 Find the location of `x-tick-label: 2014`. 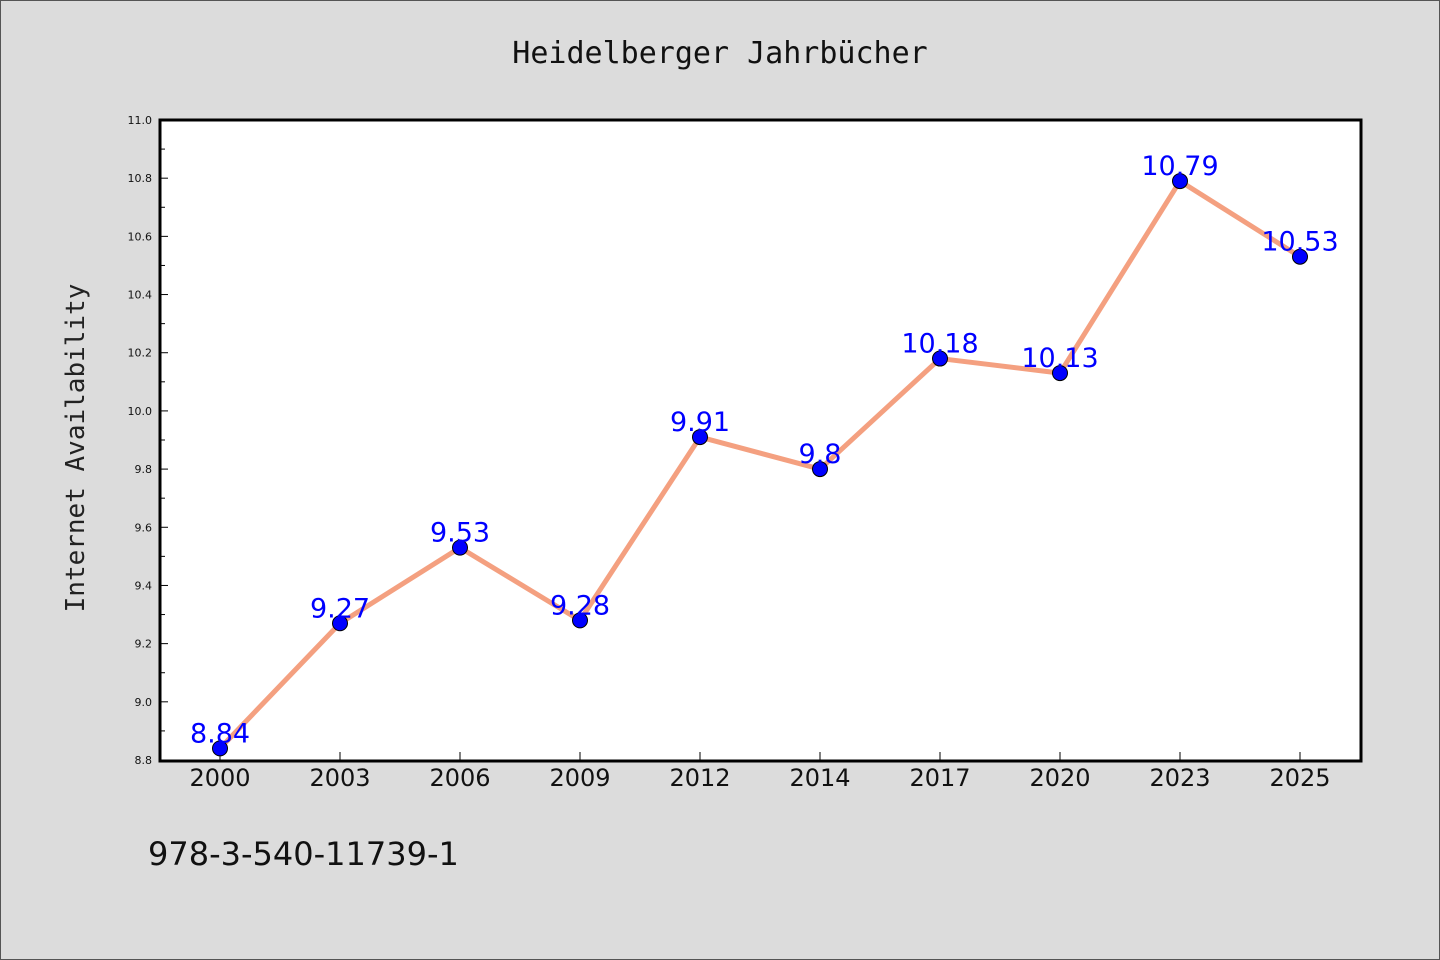

x-tick-label: 2014 is located at coordinates (819, 778).